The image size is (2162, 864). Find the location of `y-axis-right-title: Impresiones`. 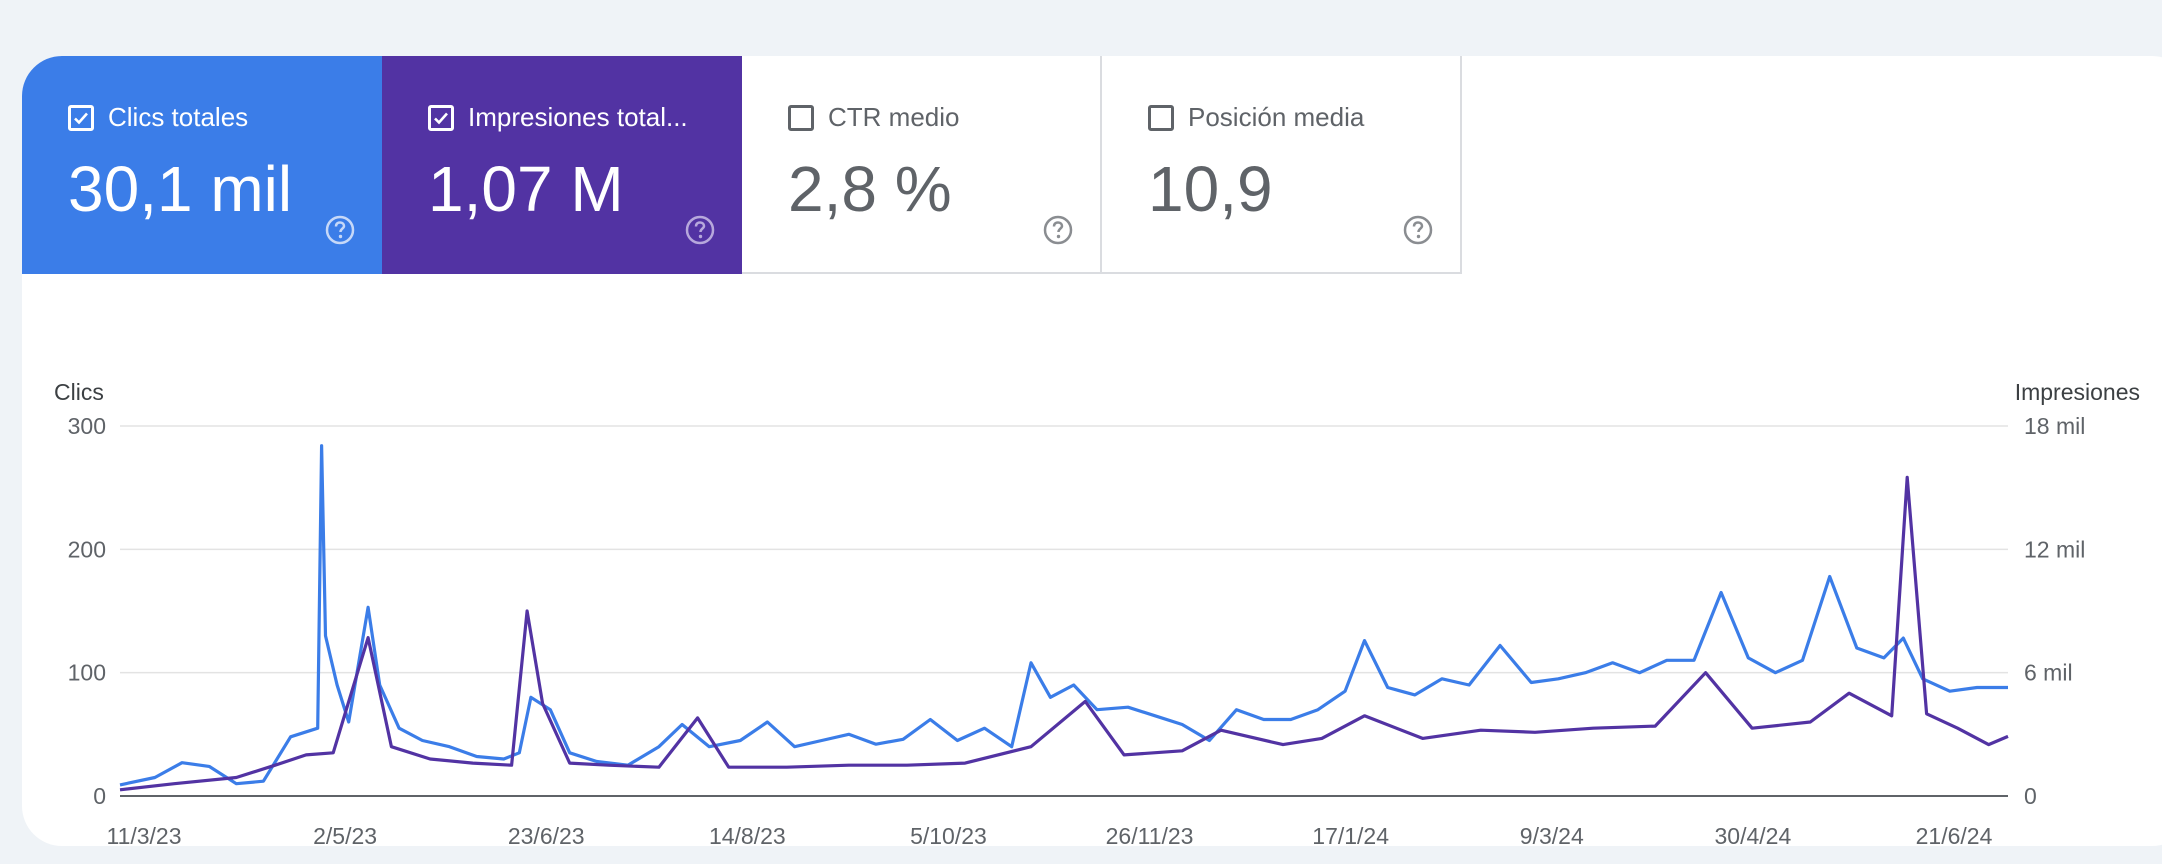

y-axis-right-title: Impresiones is located at coordinates (2077, 392).